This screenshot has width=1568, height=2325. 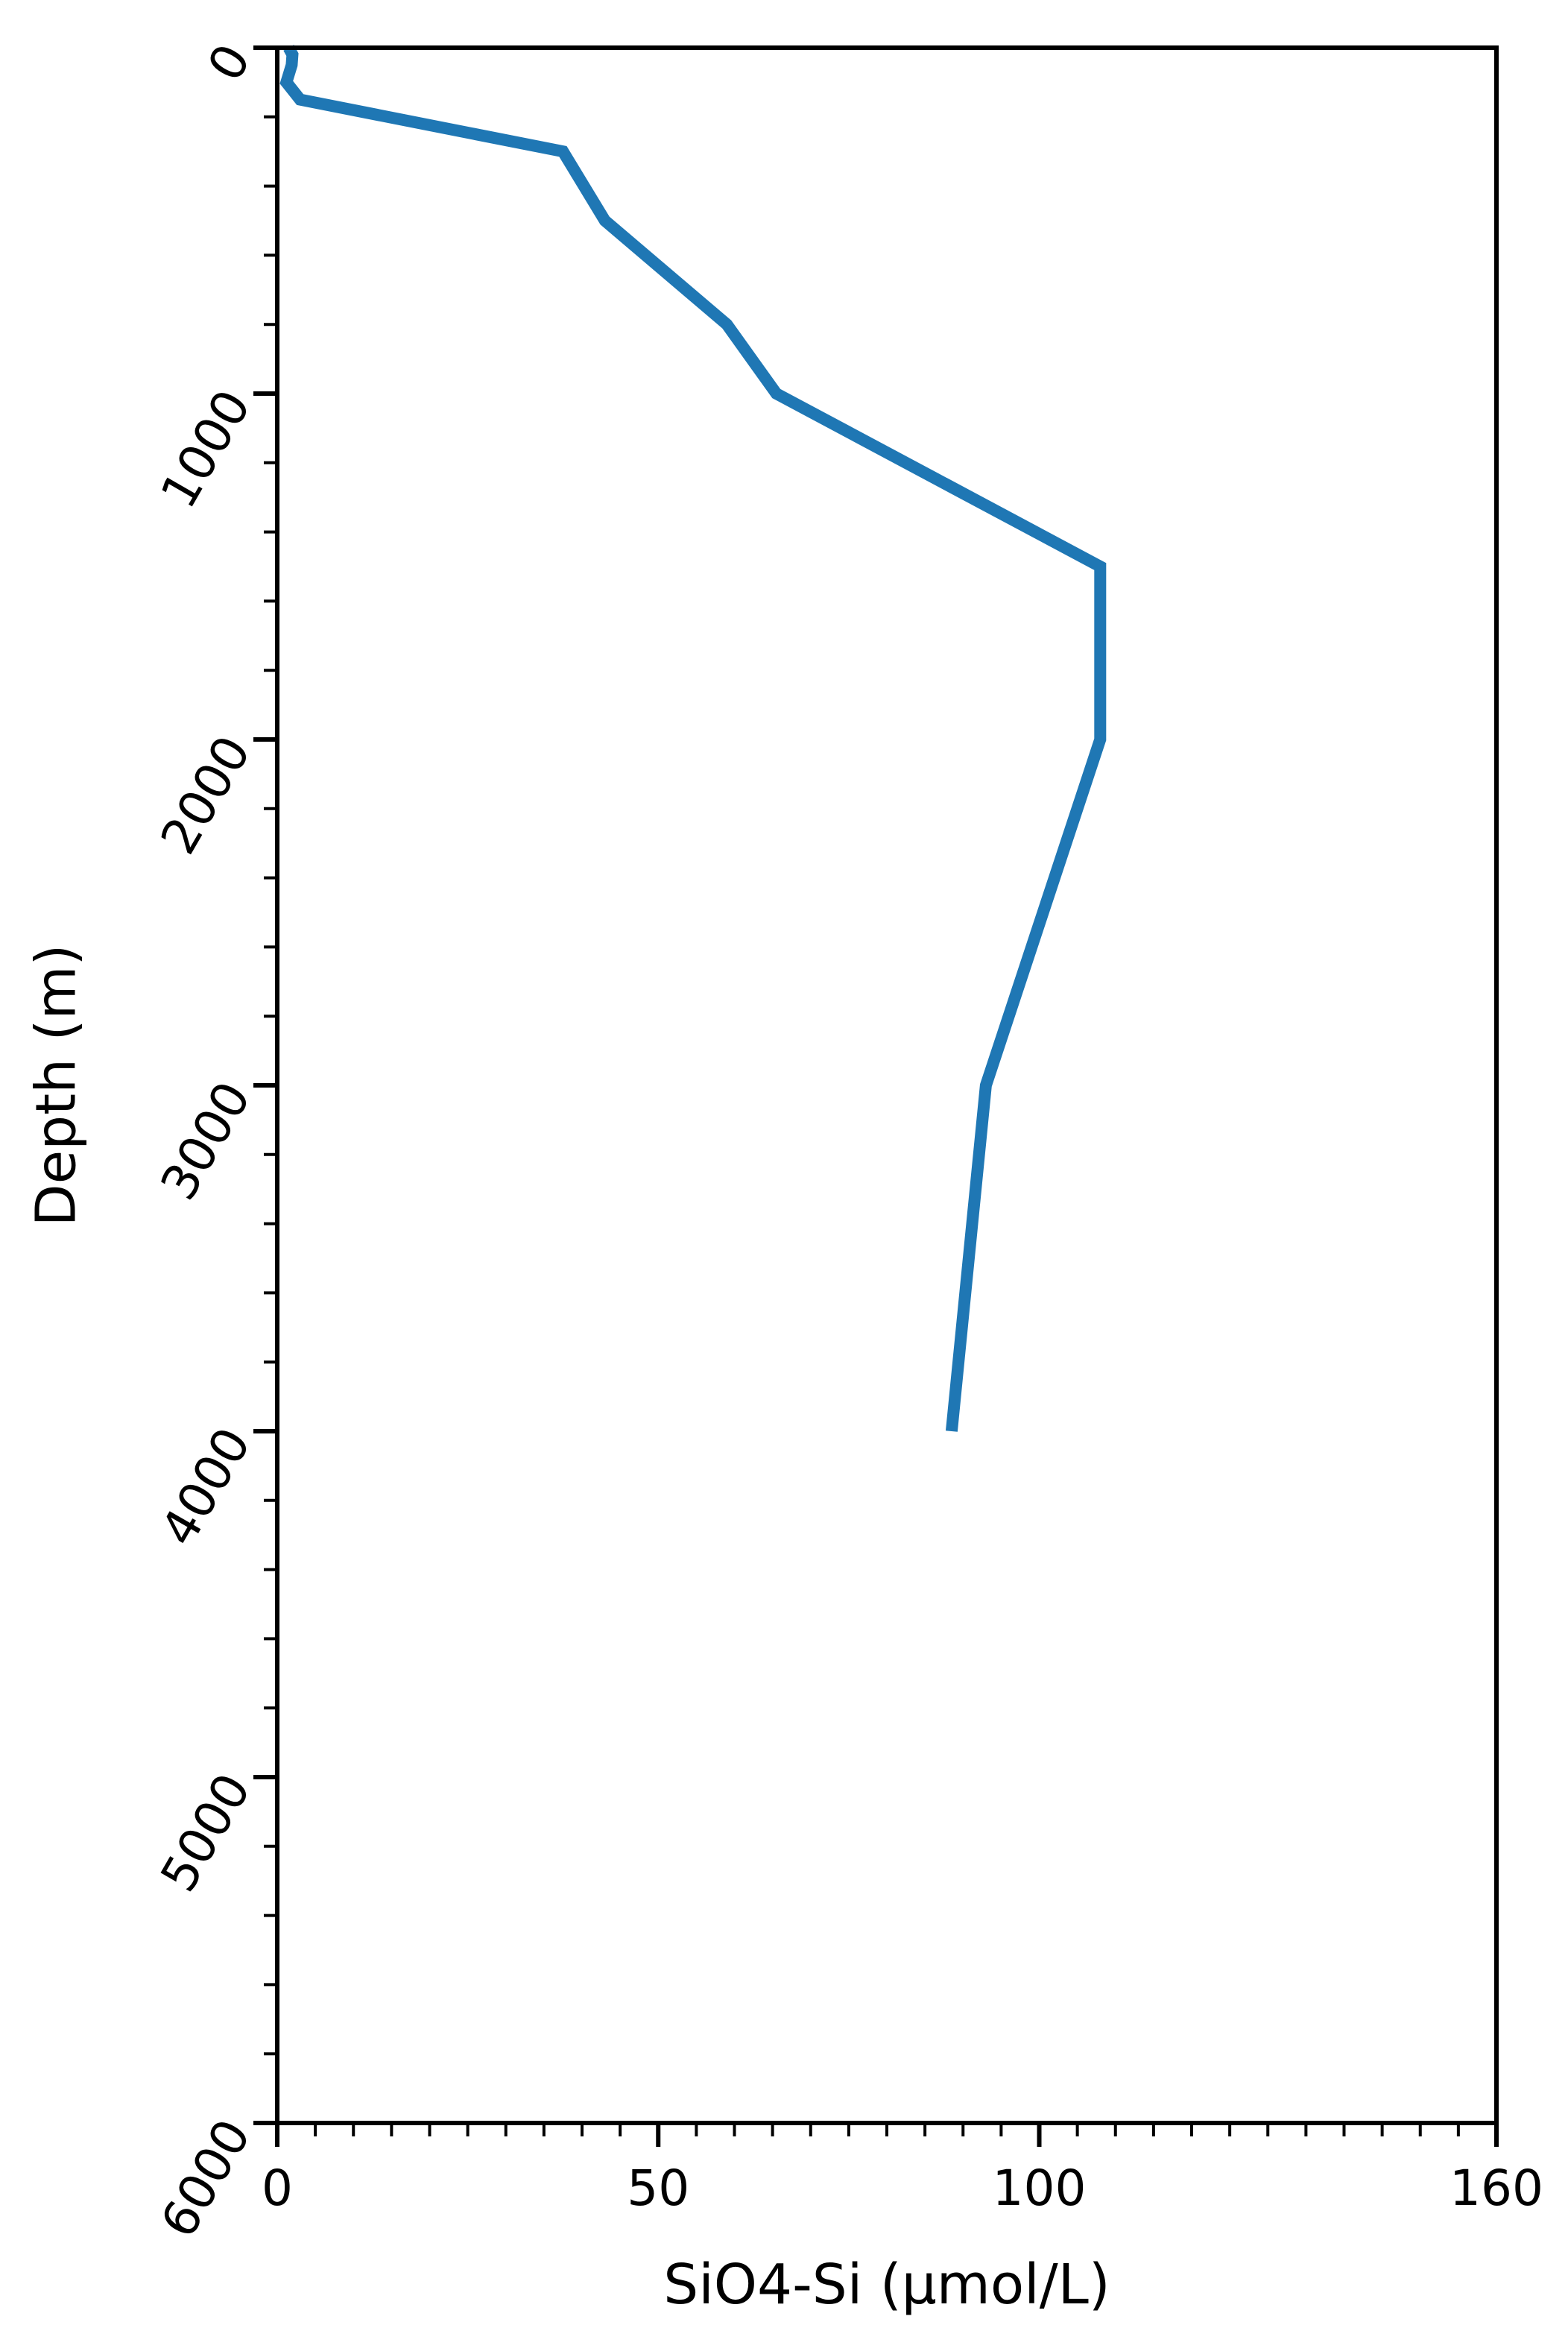 I want to click on x-tick-label: 160, so click(x=1496, y=2188).